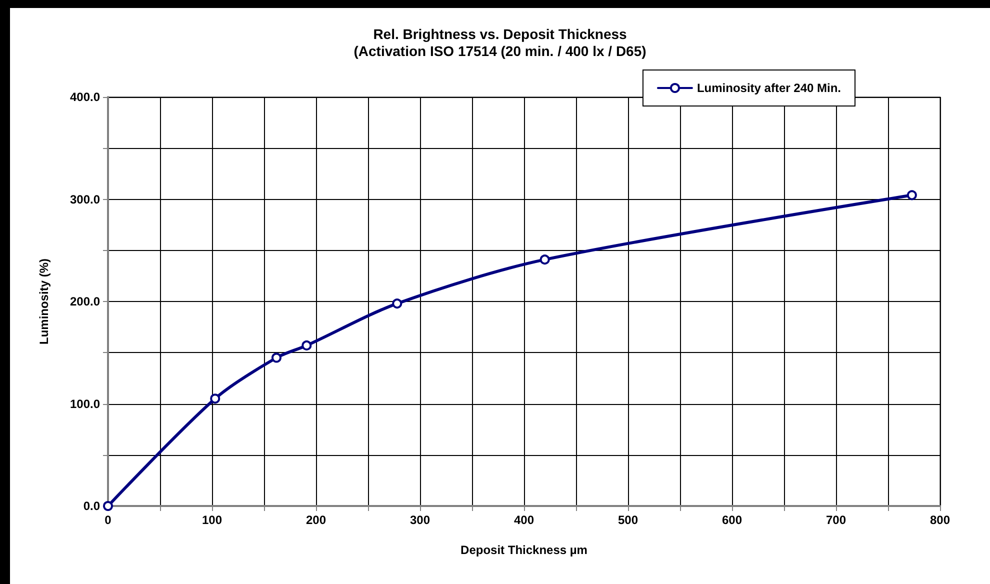  Describe the element at coordinates (500, 34) in the screenshot. I see `chart-title: Rel. Brightness vs. Deposit Thickness` at that location.